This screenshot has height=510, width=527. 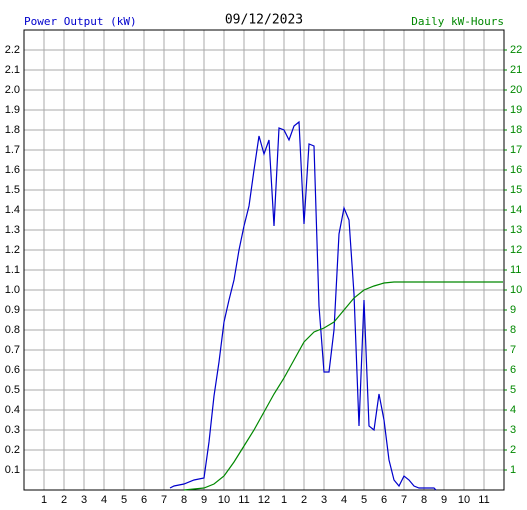 What do you see at coordinates (12, 470) in the screenshot?
I see `y-tick-label: 0.1` at bounding box center [12, 470].